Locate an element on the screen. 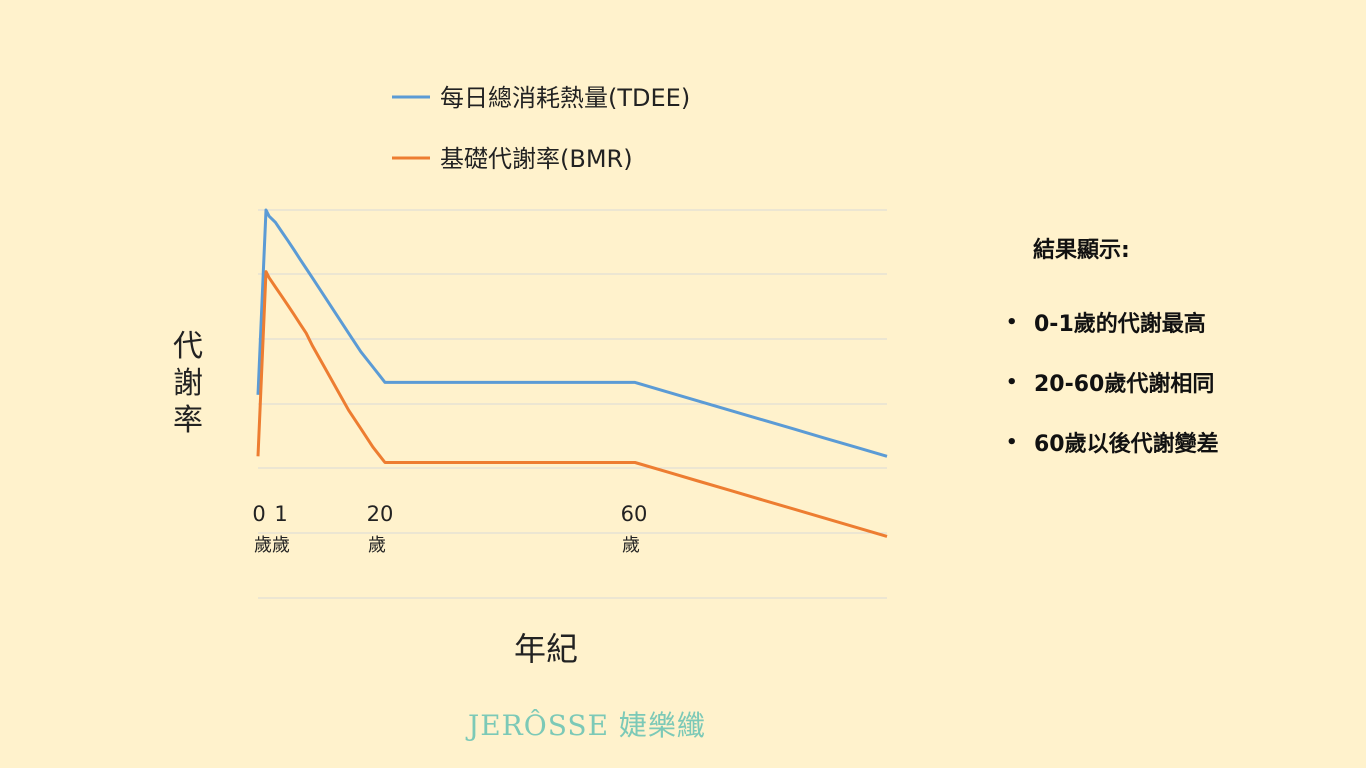 This screenshot has height=768, width=1366. tick-label: 60 is located at coordinates (634, 514).